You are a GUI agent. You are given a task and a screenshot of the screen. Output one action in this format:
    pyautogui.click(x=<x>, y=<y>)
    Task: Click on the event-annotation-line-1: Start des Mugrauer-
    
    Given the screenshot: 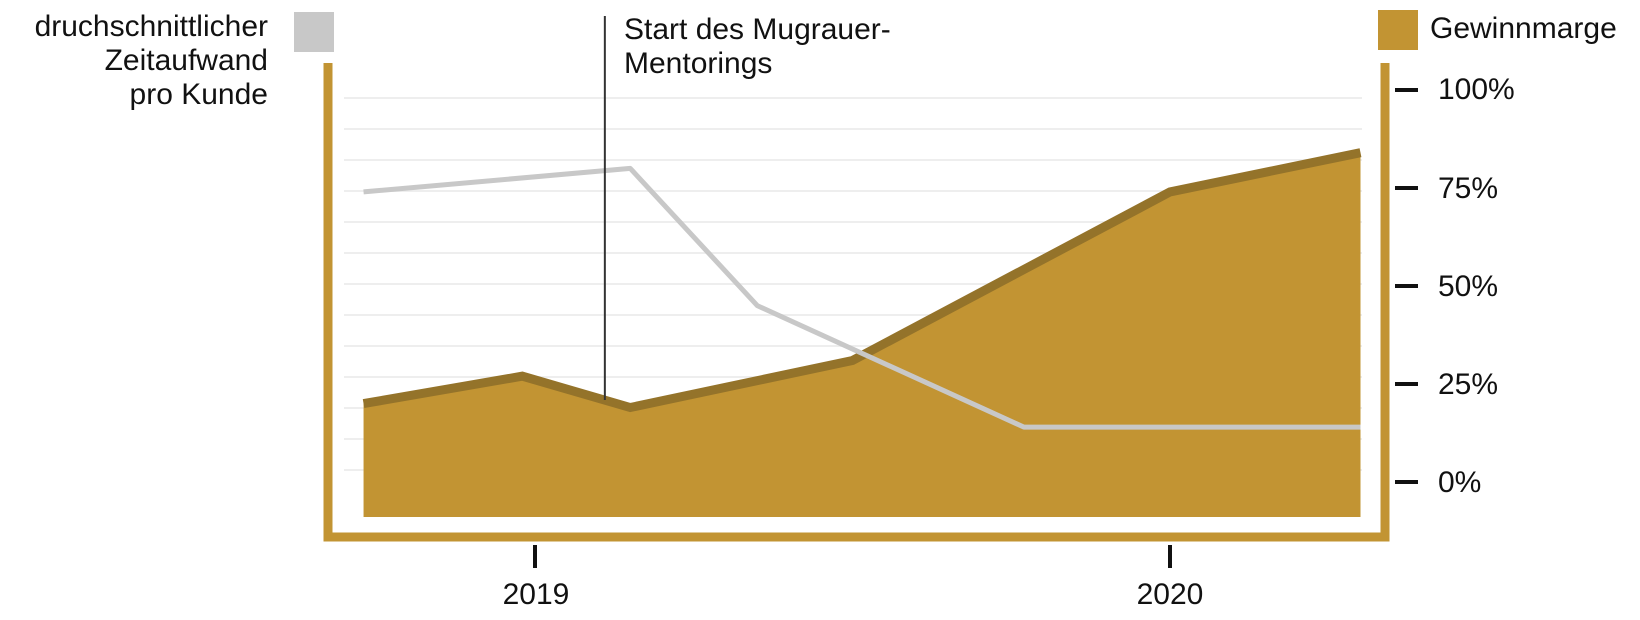 What is the action you would take?
    pyautogui.click(x=757, y=29)
    